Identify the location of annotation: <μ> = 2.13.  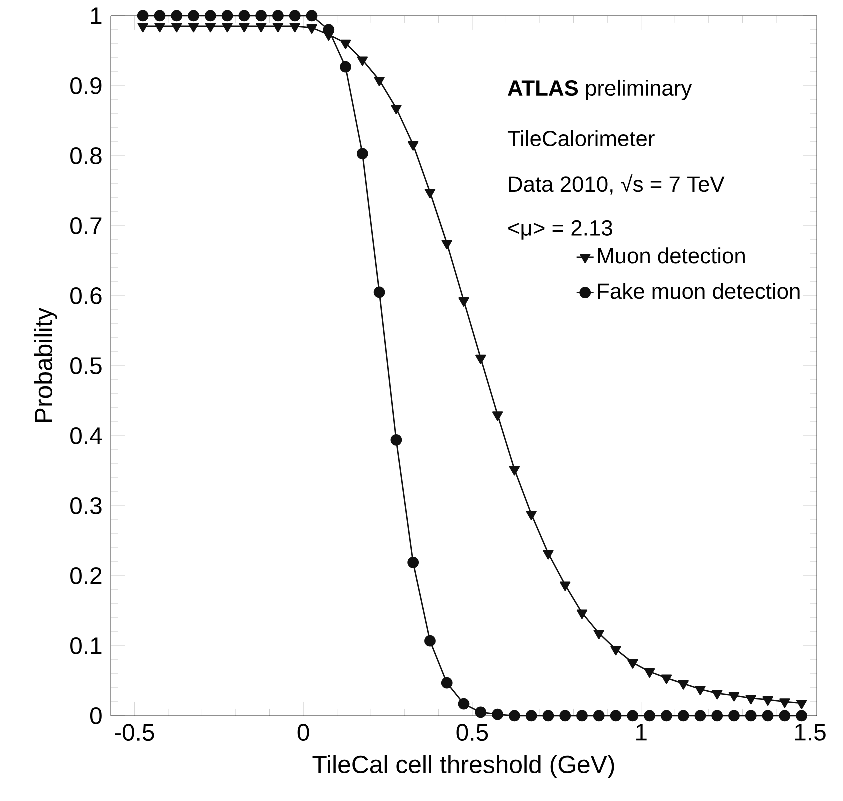
(560, 230).